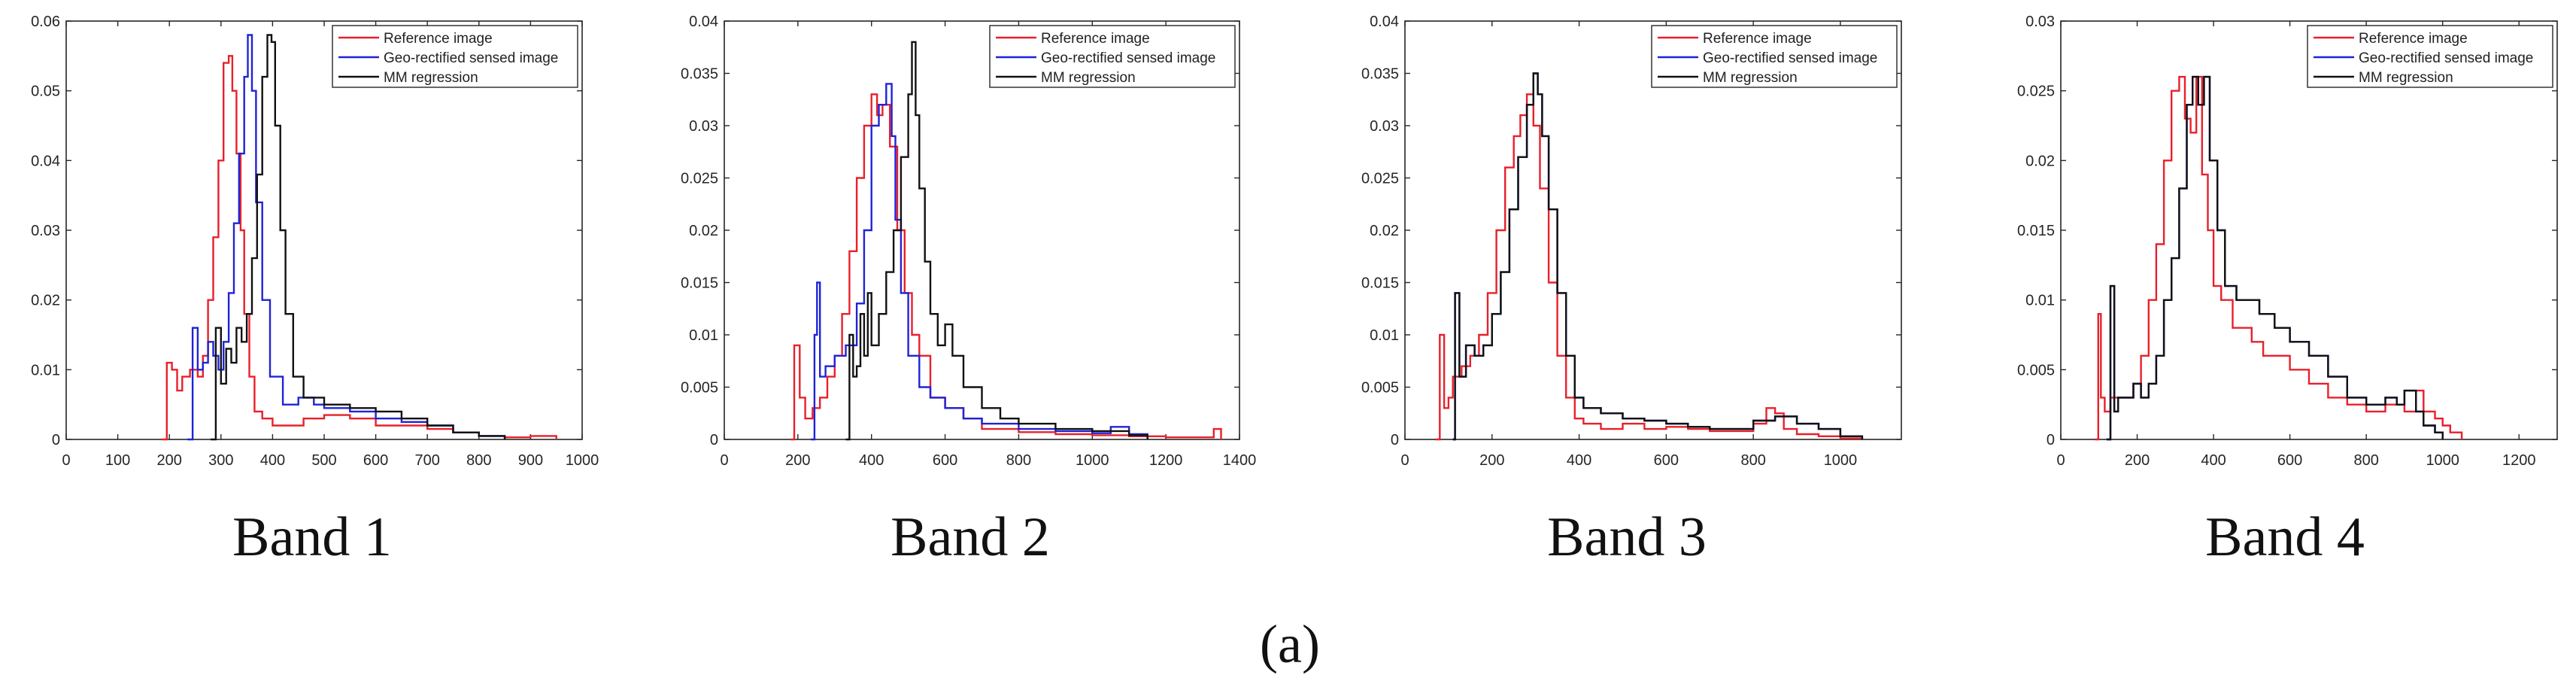 The width and height of the screenshot is (2576, 690). Describe the element at coordinates (530, 460) in the screenshot. I see `x-tick-label: 900` at that location.